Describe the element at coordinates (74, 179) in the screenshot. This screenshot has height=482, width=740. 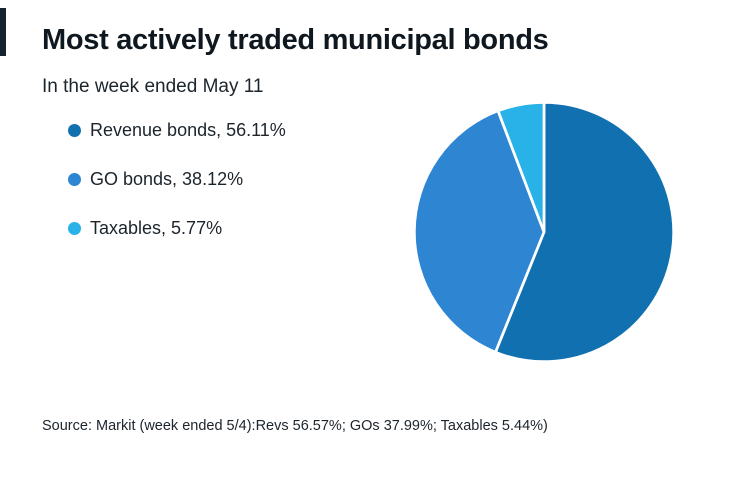
I see `legend-dot-go-bonds-icon` at that location.